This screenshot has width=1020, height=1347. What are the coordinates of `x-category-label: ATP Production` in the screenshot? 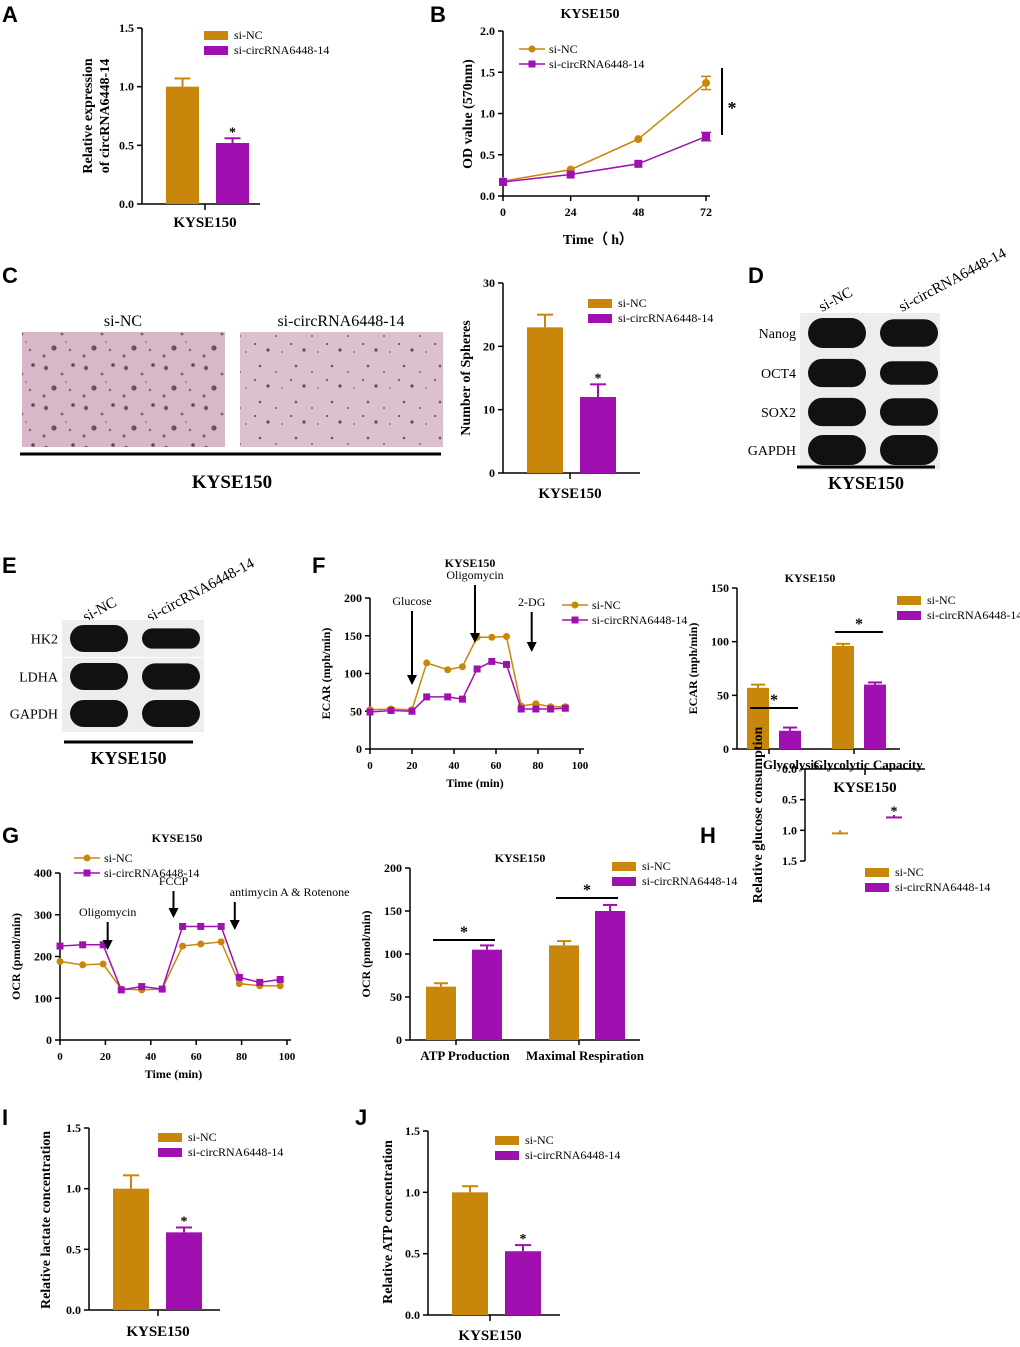 It's located at (465, 1055).